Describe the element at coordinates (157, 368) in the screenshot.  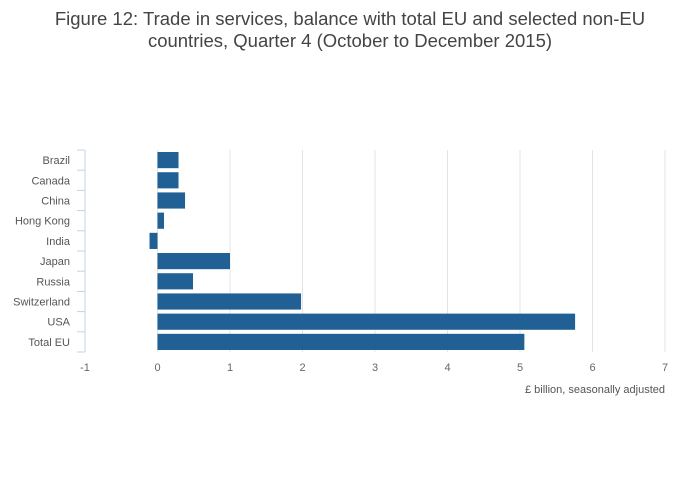
I see `x-tick-label: 0` at that location.